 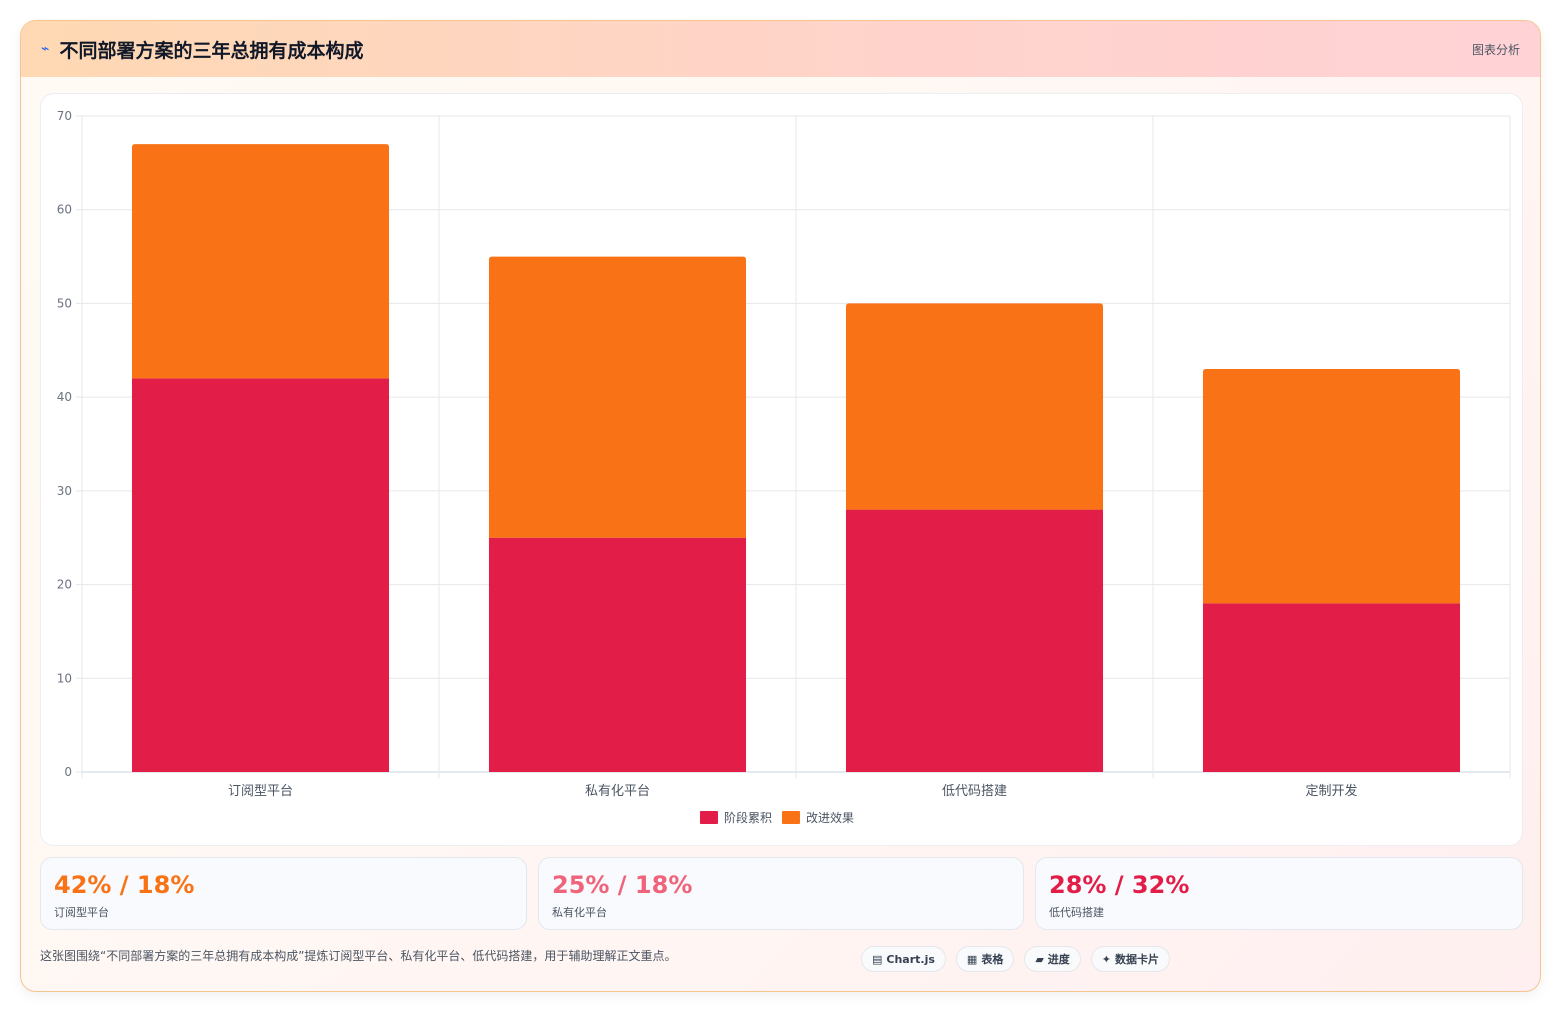 I want to click on stat-card-2: 25% / 18% 私有化平台, so click(x=781, y=893).